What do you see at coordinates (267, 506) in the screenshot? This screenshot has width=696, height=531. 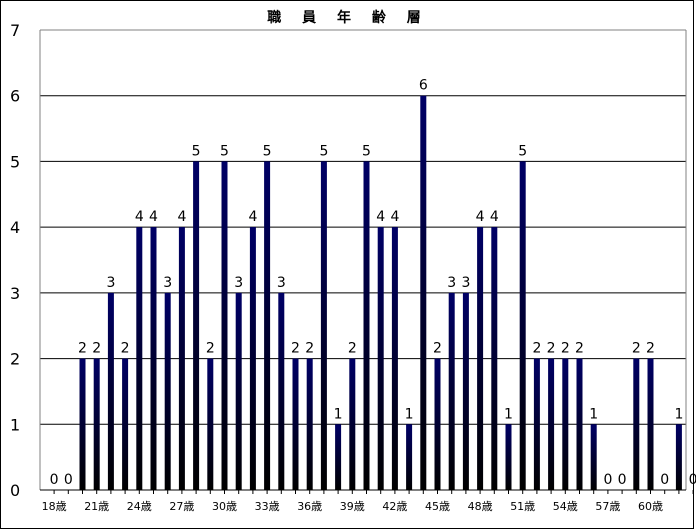 I see `x-tick-label: 33歳` at bounding box center [267, 506].